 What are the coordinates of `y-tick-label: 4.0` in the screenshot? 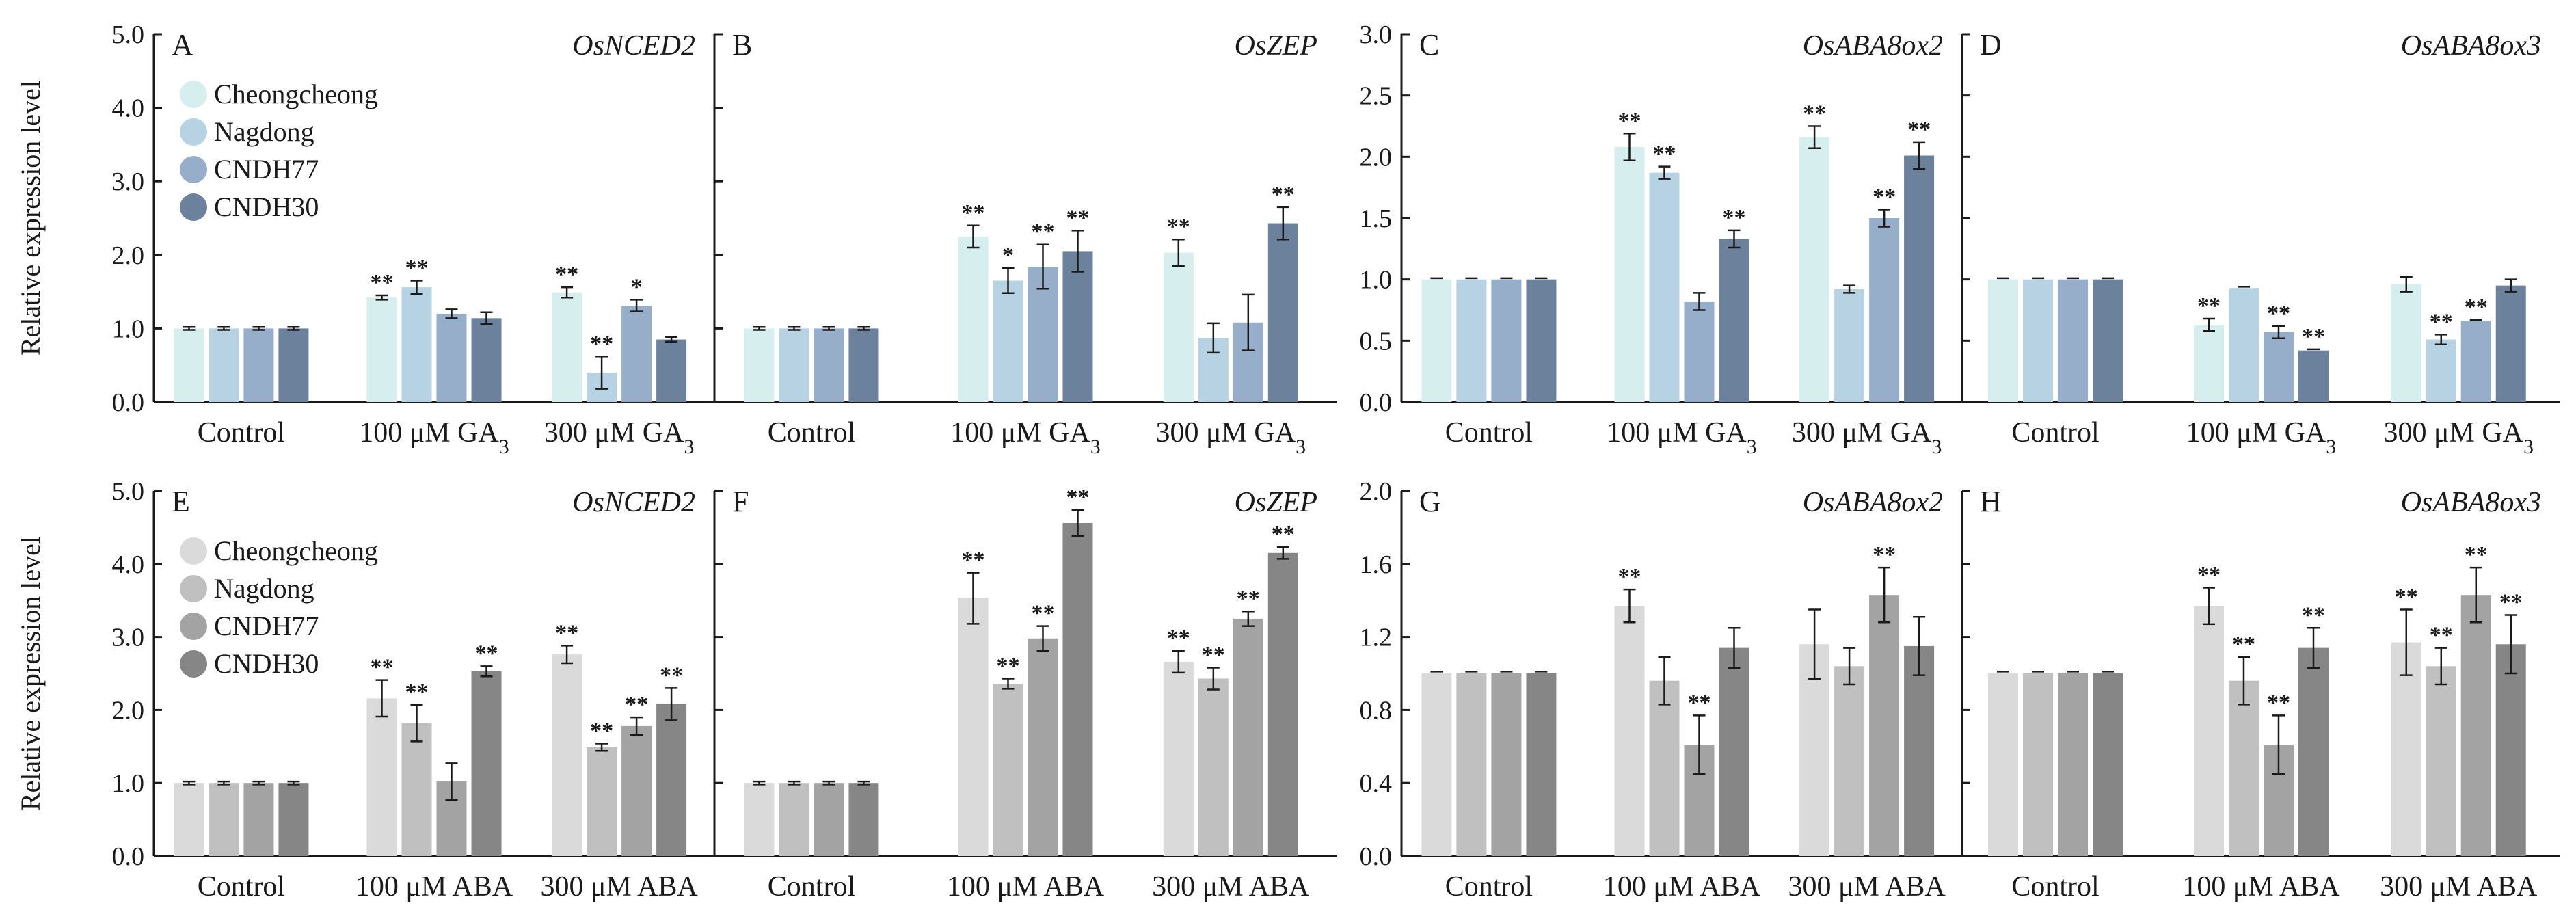 It's located at (128, 564).